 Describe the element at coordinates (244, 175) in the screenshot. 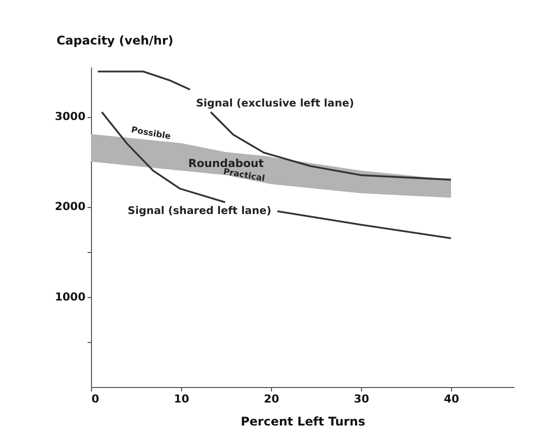

I see `annotation: Practical` at that location.